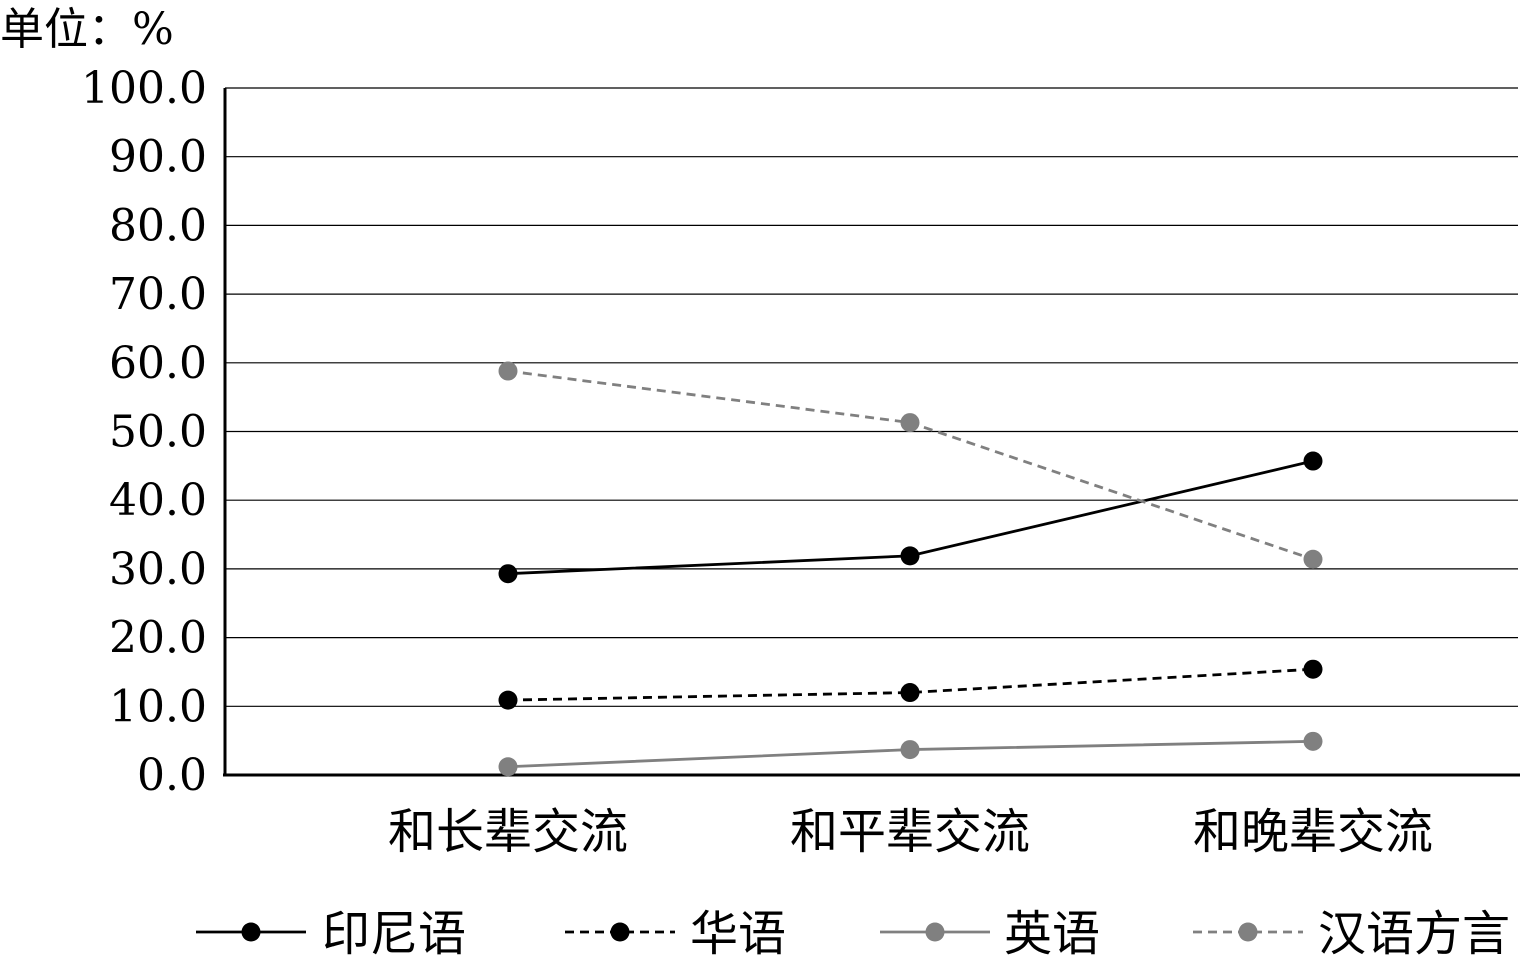 The image size is (1537, 958). What do you see at coordinates (1414, 932) in the screenshot?
I see `legend-label: 汉语方言` at bounding box center [1414, 932].